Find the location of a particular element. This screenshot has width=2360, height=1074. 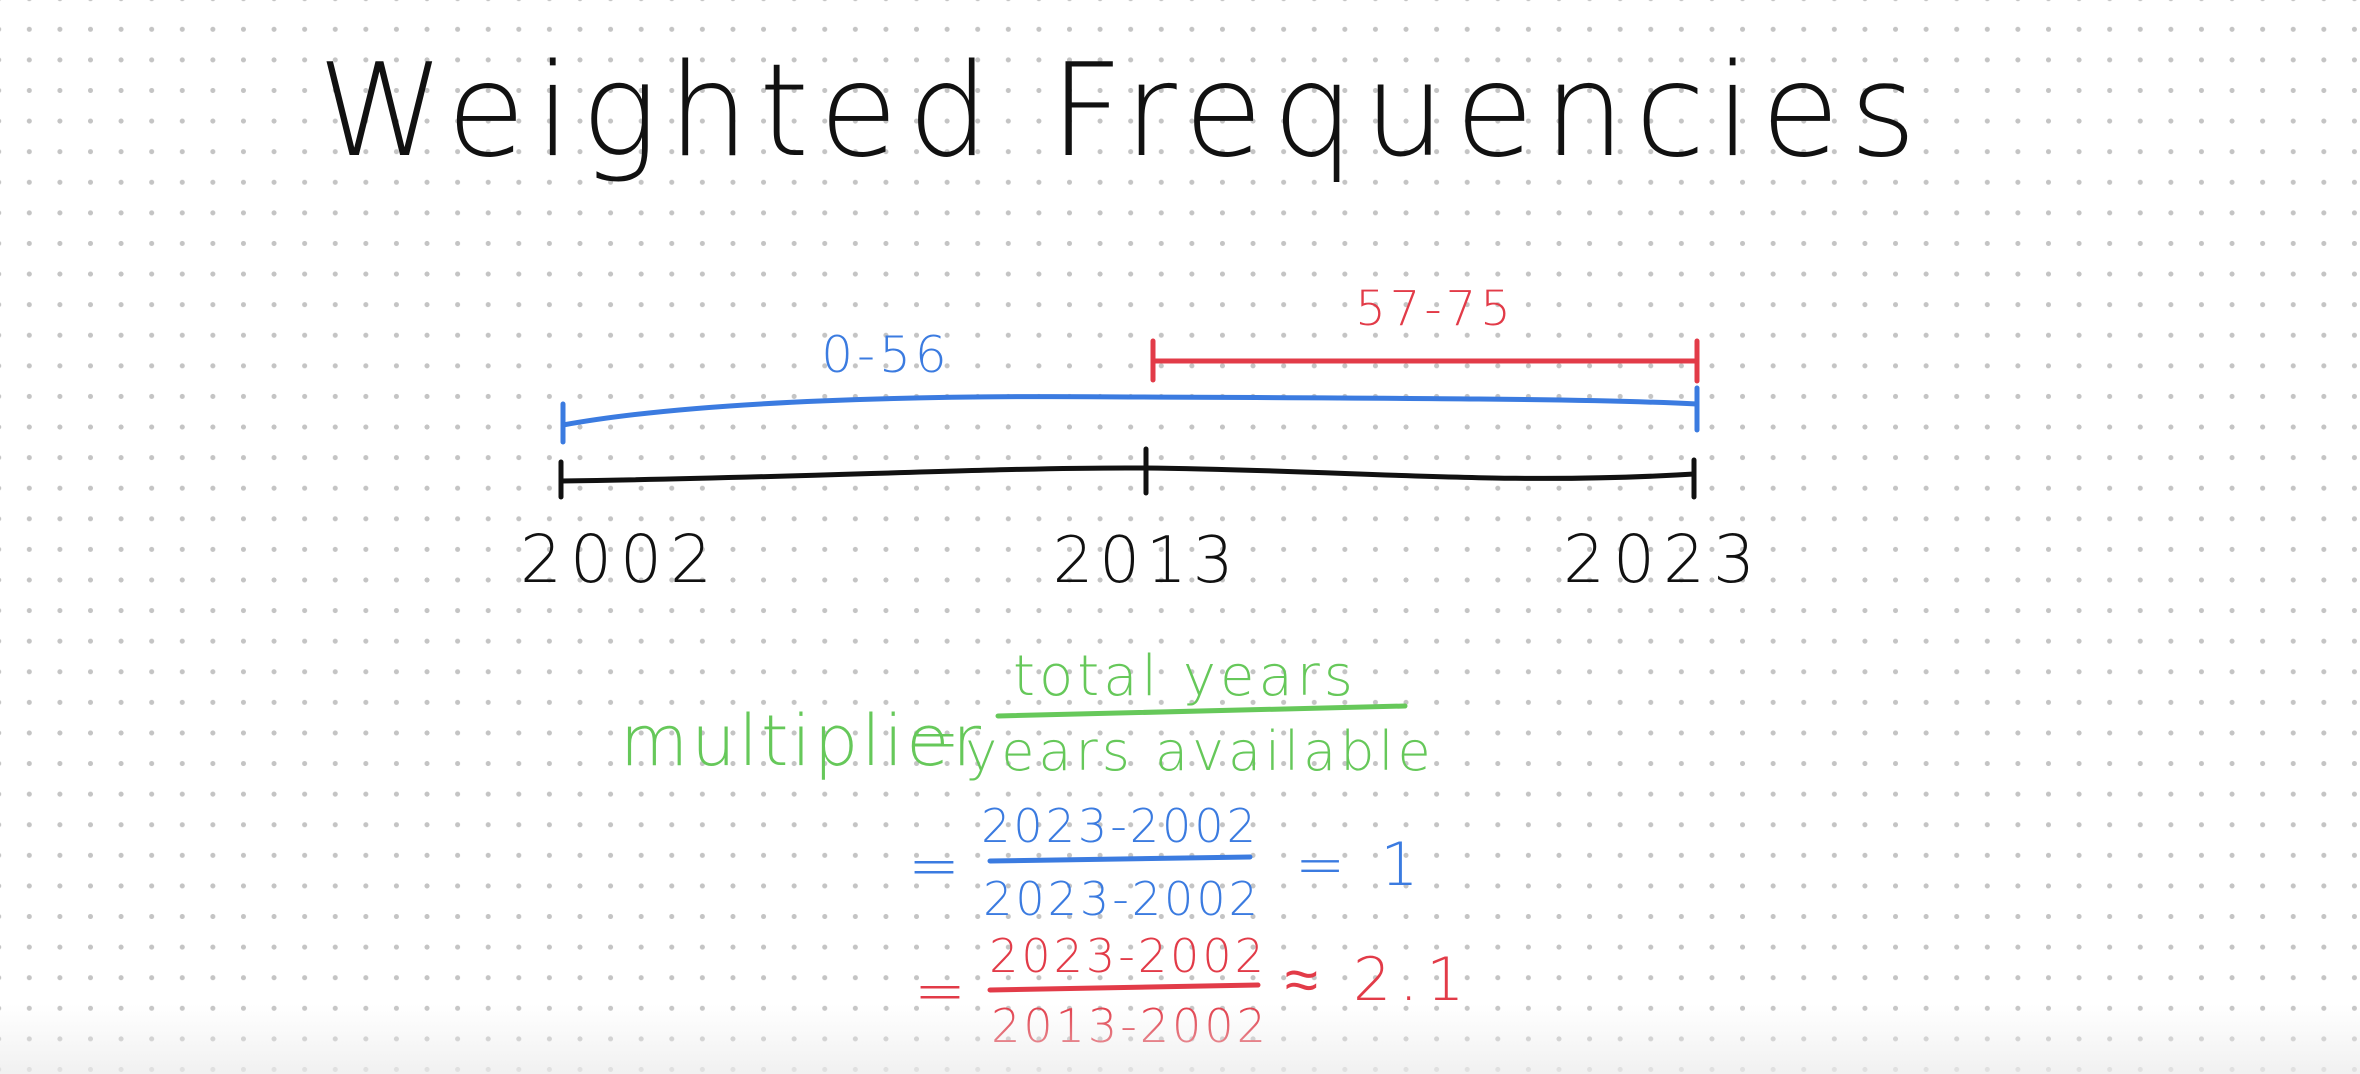

timeline-axis: 2002 2013 2023 is located at coordinates (1141, 522).